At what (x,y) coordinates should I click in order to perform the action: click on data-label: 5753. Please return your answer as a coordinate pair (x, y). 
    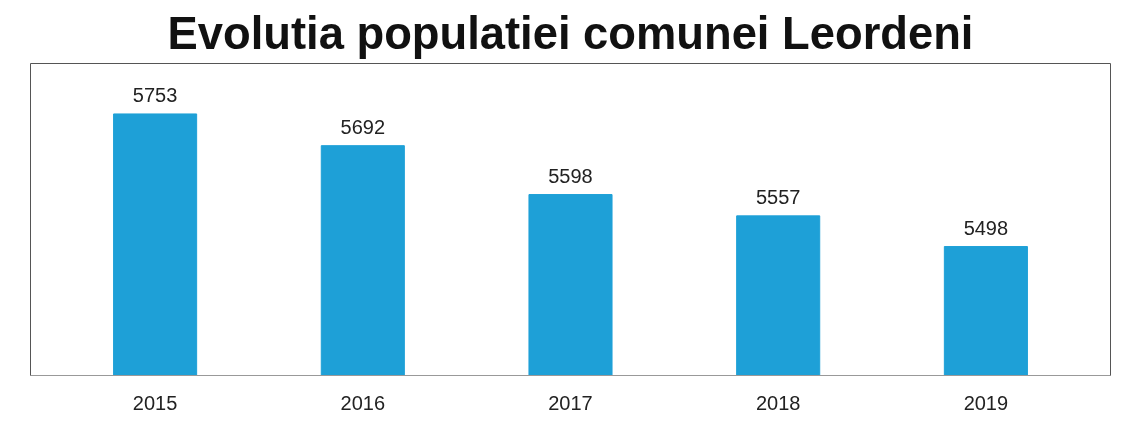
    Looking at the image, I should click on (155, 94).